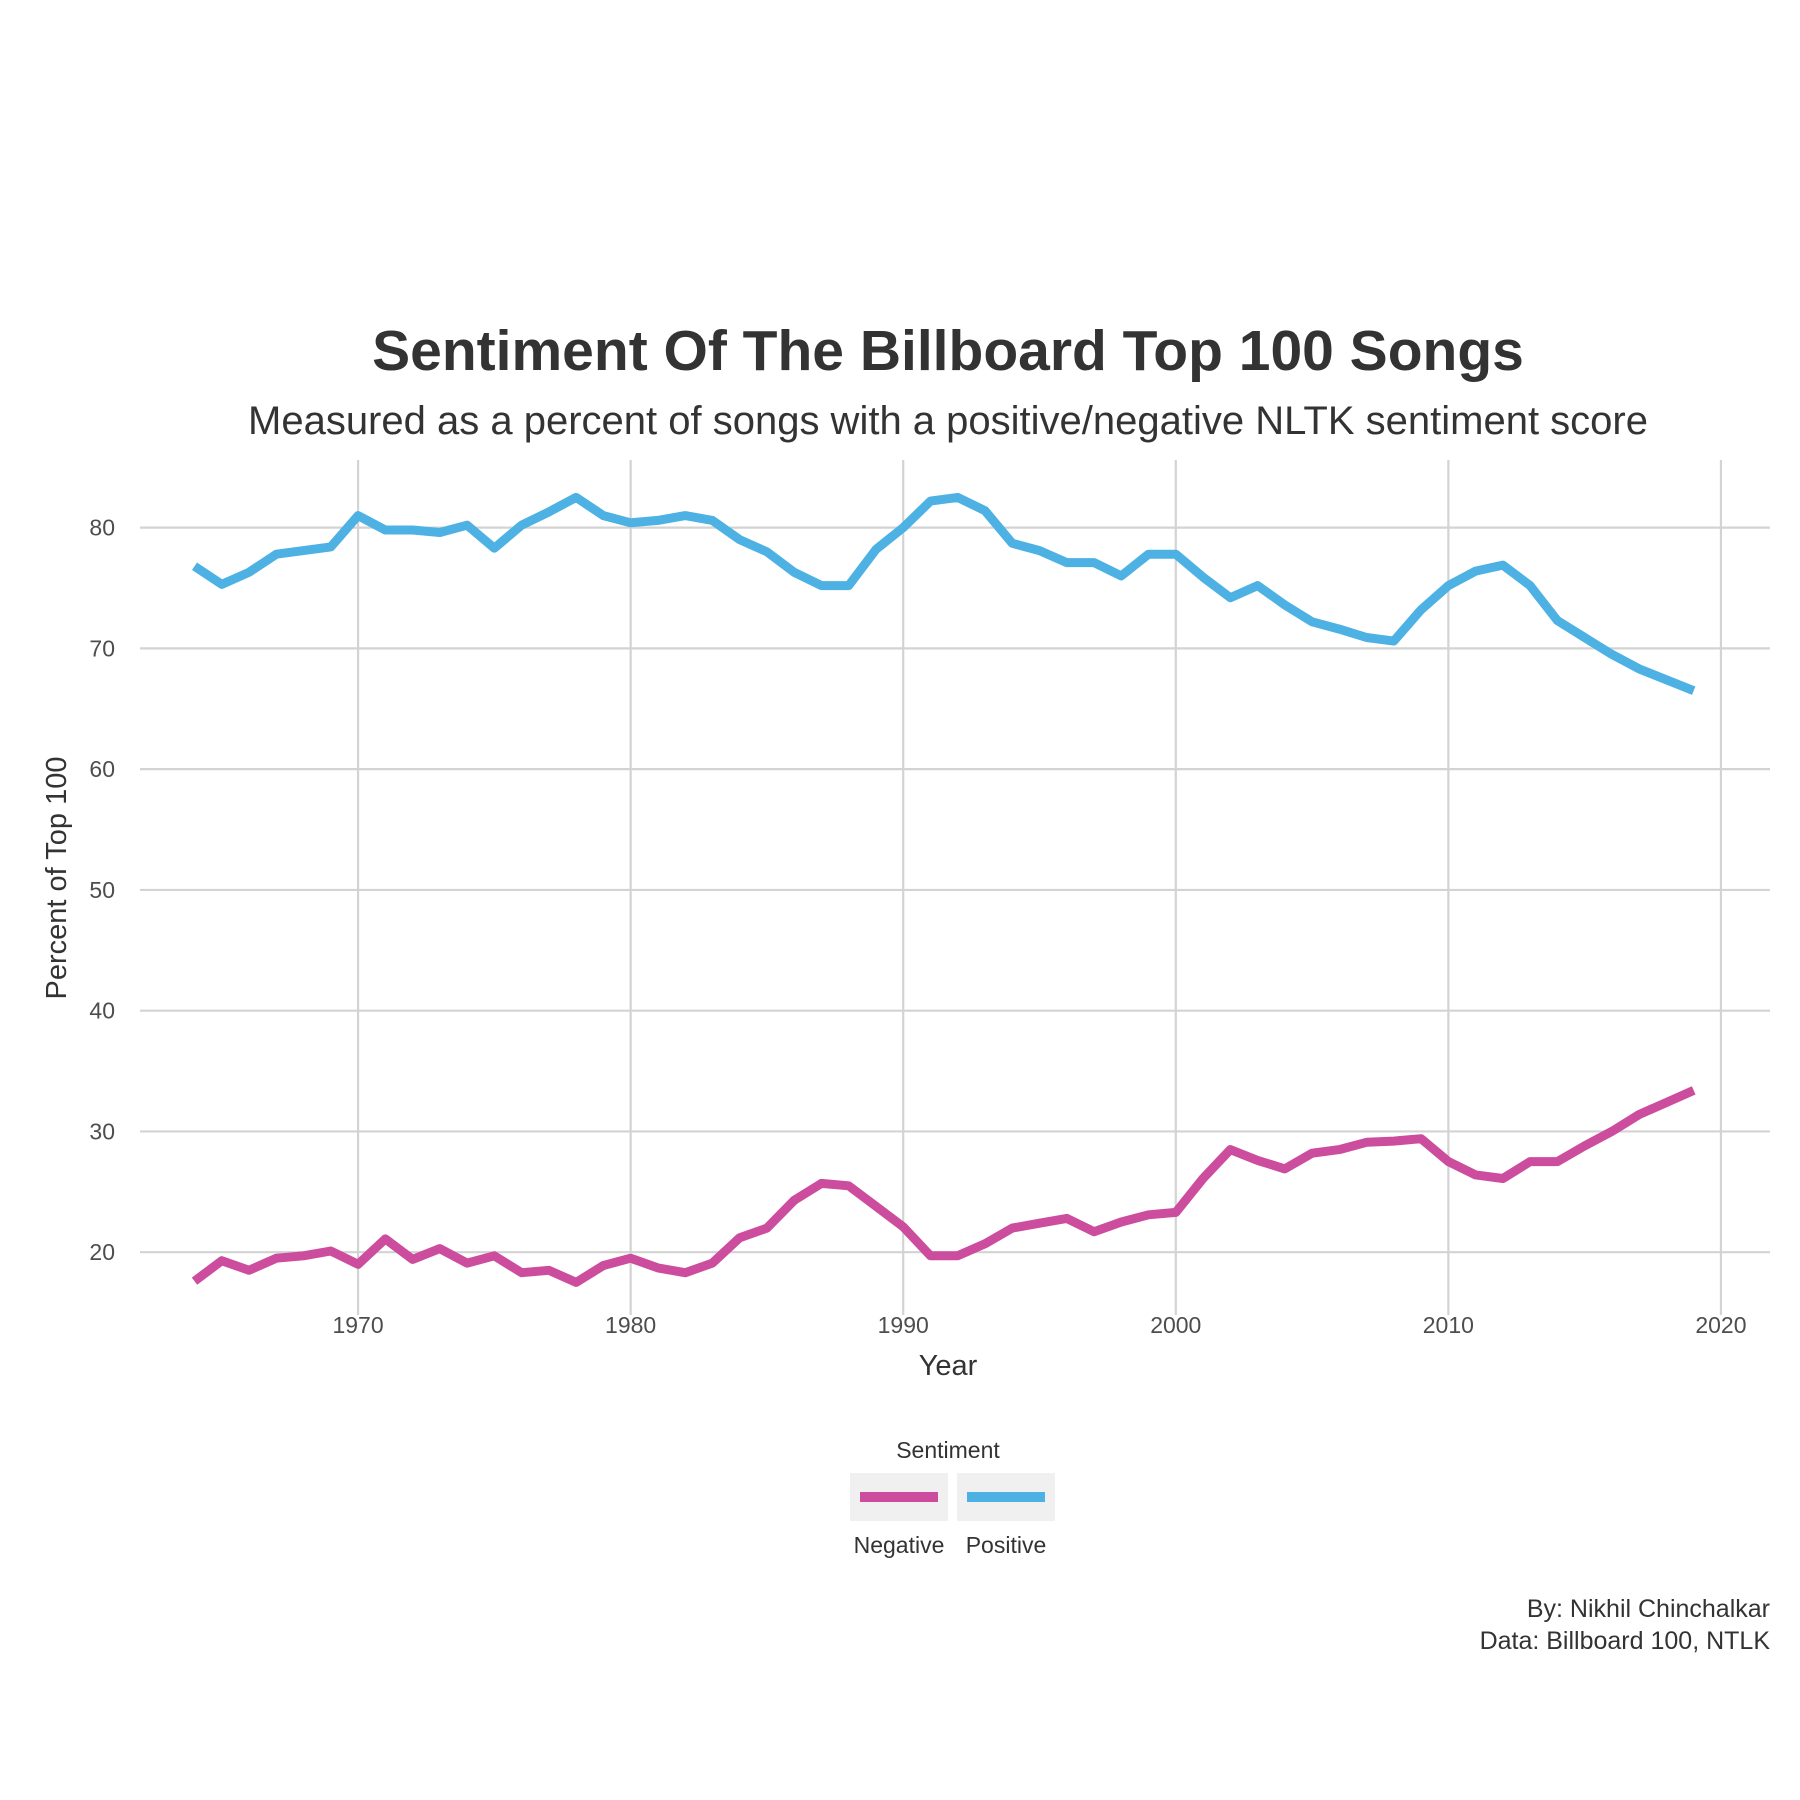 The height and width of the screenshot is (1800, 1800). I want to click on x-axis-title: Year, so click(948, 1366).